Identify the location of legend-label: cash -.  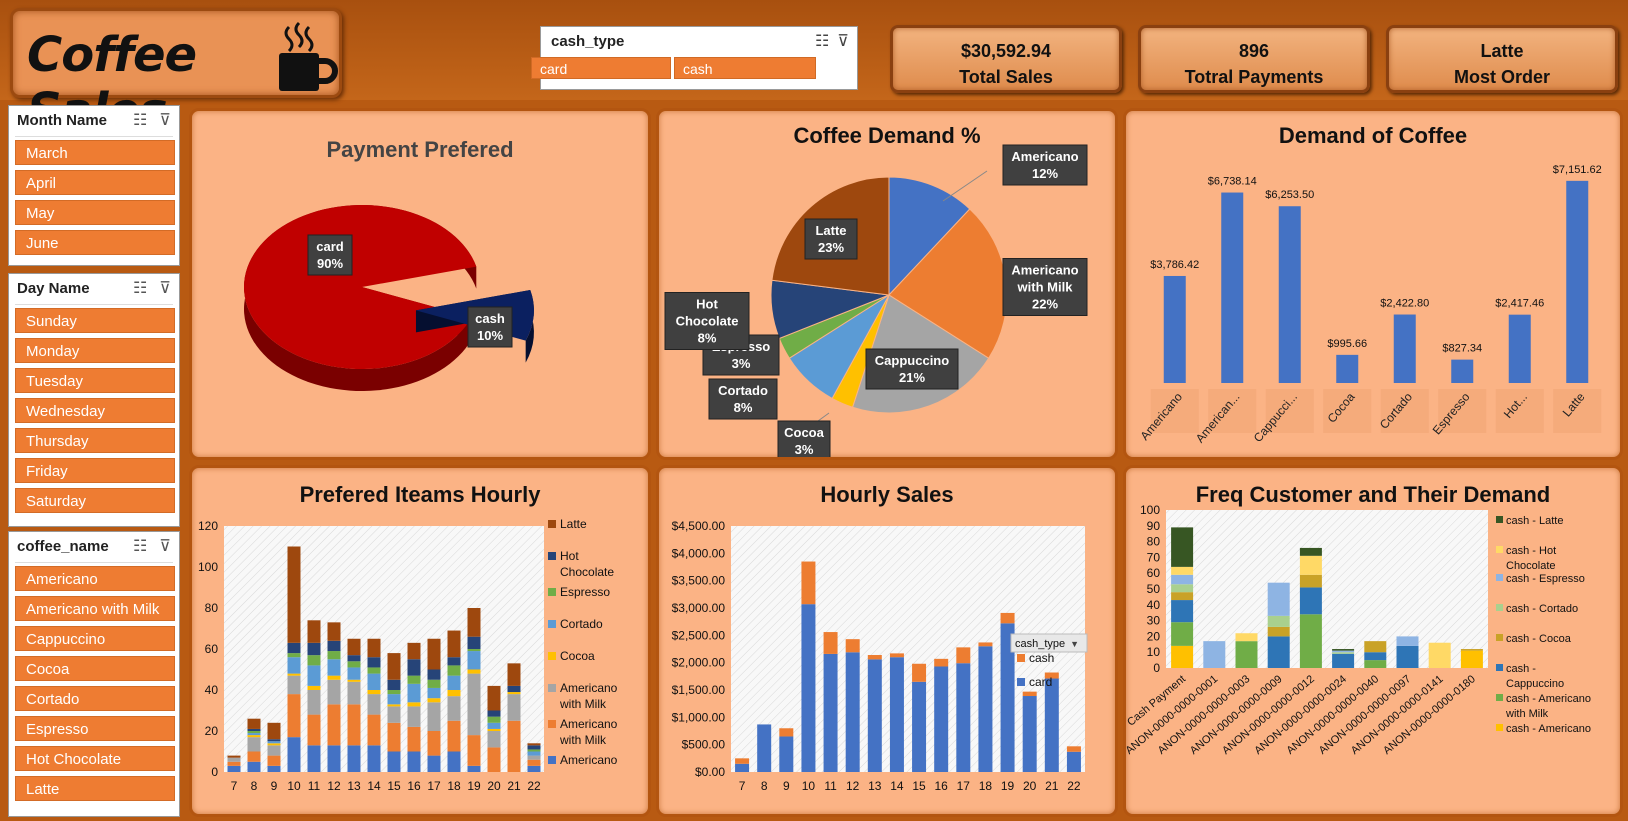
(1521, 669).